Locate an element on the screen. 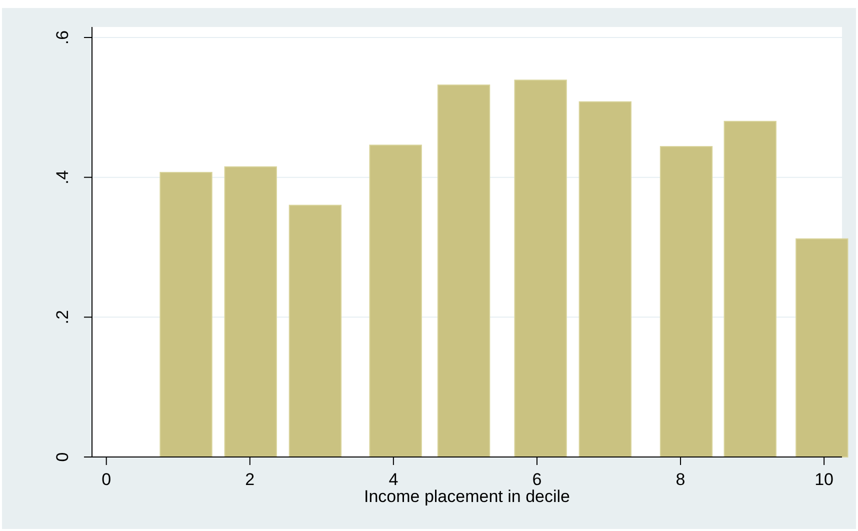 This screenshot has height=531, width=858. x-tick-label: 0 is located at coordinates (107, 479).